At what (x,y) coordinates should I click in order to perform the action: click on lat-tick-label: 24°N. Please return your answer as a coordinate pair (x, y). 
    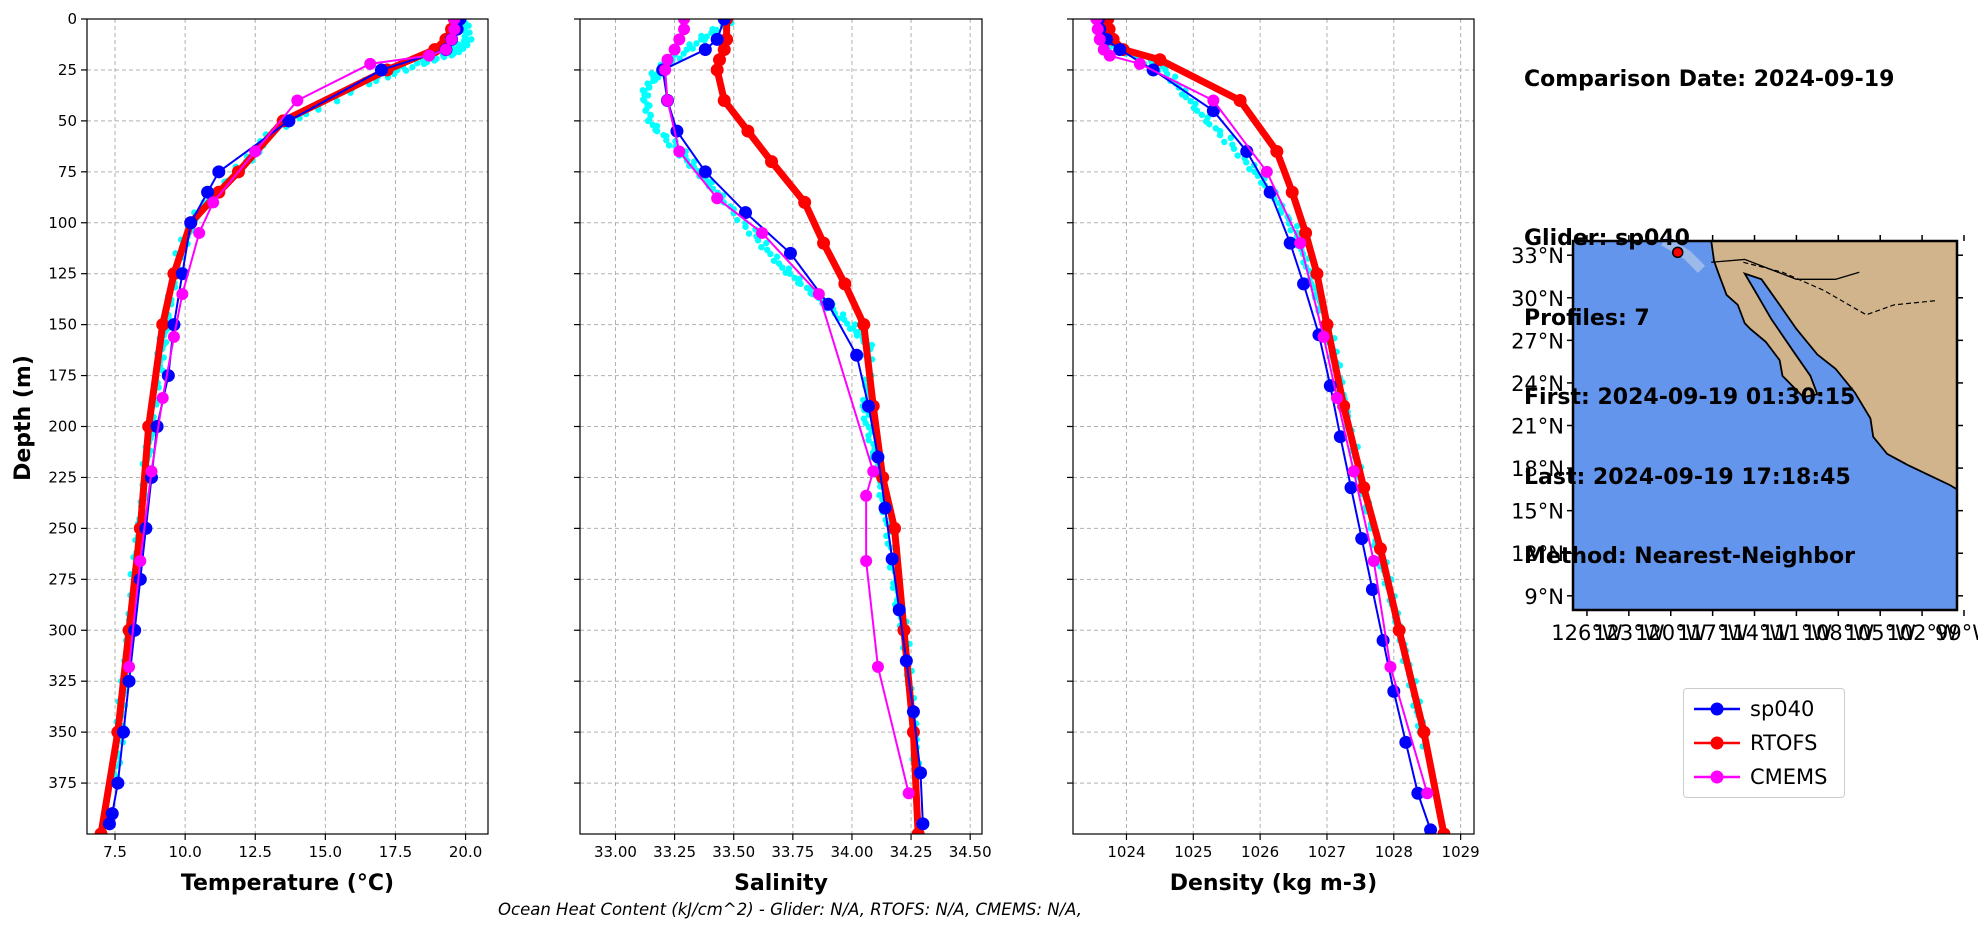
    Looking at the image, I should click on (1537, 384).